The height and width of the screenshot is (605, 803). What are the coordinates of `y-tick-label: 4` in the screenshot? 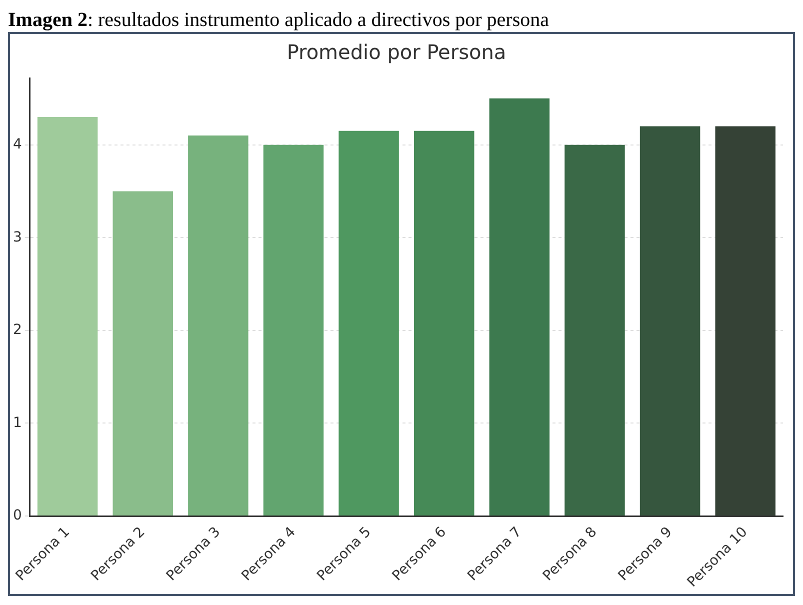 It's located at (17, 144).